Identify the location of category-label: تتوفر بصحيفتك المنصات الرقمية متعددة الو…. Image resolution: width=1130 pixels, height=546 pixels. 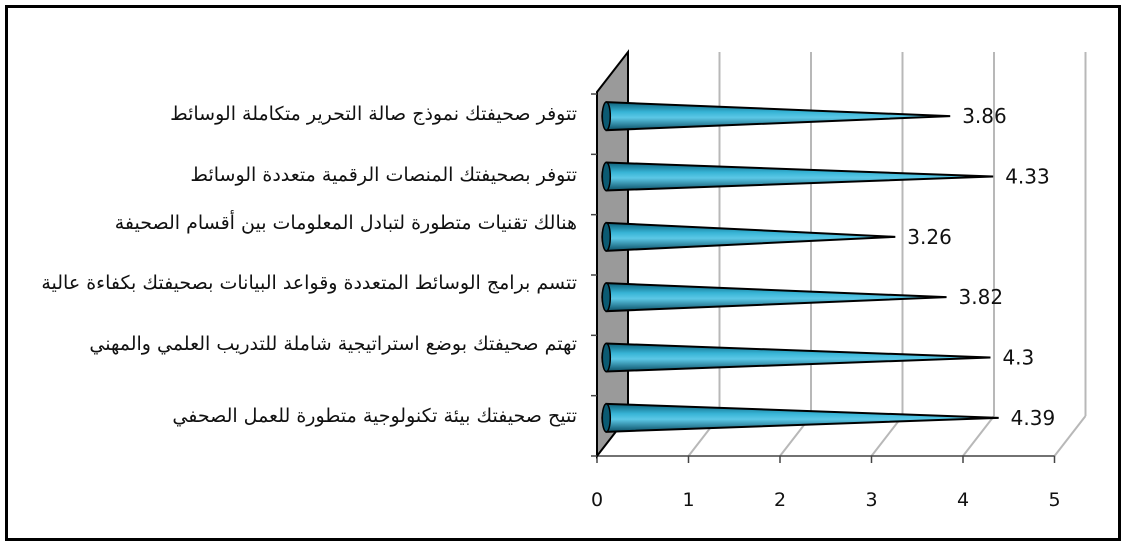
(383, 174).